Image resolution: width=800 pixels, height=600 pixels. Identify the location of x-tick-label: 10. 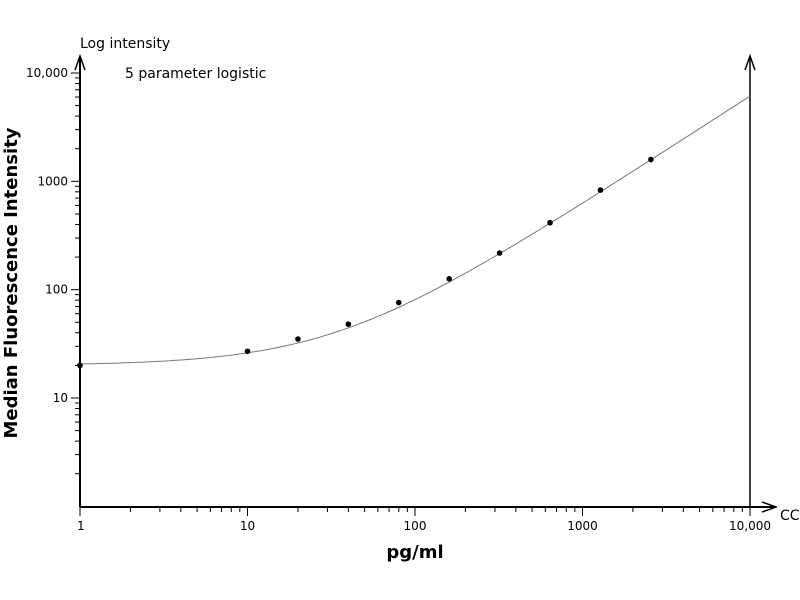
(247, 526).